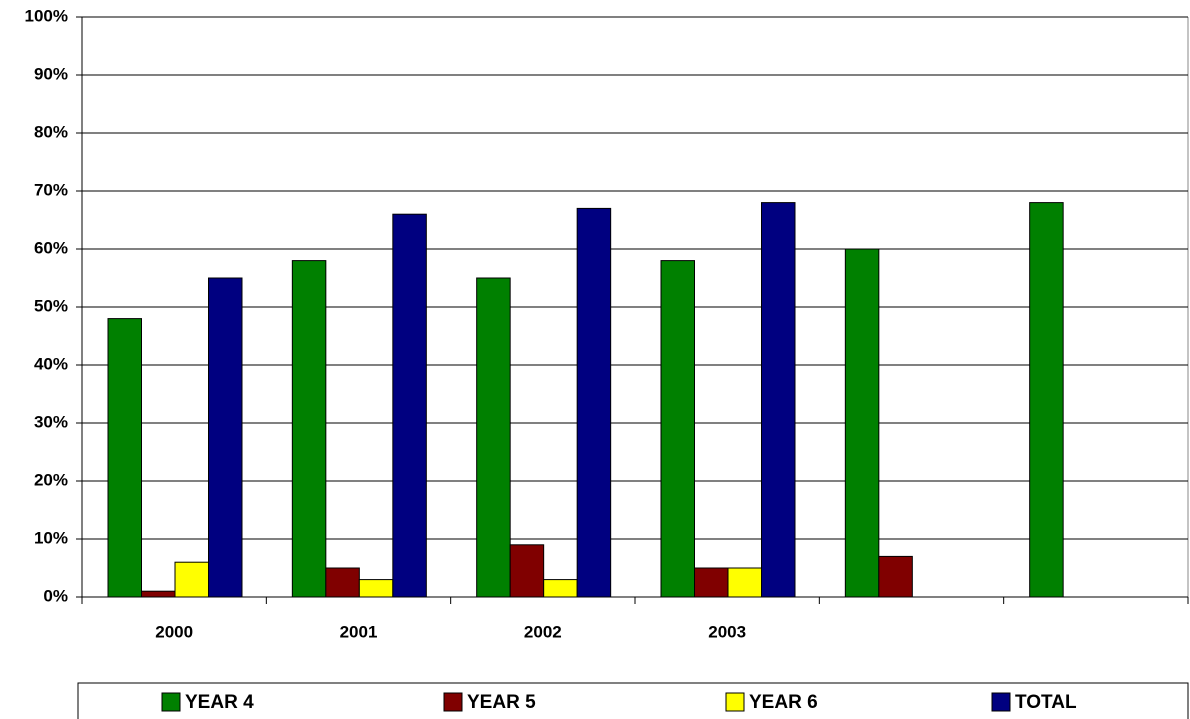 The width and height of the screenshot is (1190, 719). What do you see at coordinates (51, 479) in the screenshot?
I see `y-tick-label: 20%` at bounding box center [51, 479].